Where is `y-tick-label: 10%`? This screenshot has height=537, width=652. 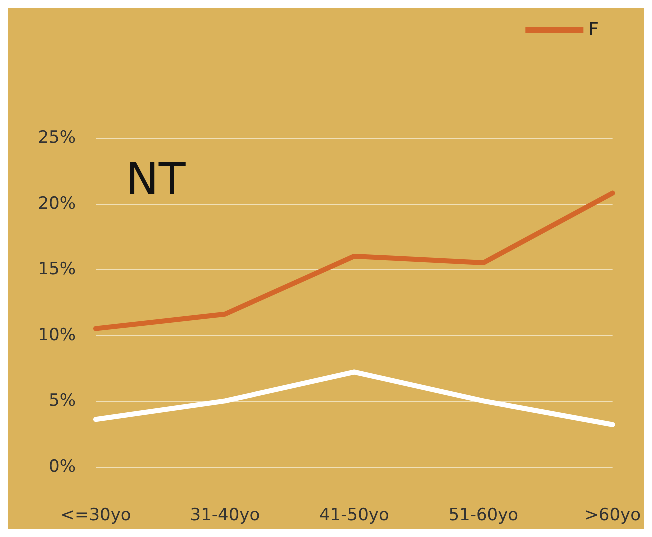
y-tick-label: 10% is located at coordinates (57, 335).